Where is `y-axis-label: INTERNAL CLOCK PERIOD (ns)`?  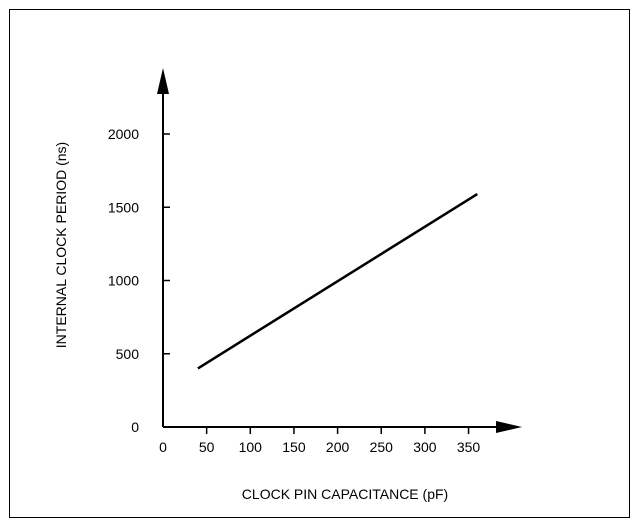
y-axis-label: INTERNAL CLOCK PERIOD (ns) is located at coordinates (61, 245).